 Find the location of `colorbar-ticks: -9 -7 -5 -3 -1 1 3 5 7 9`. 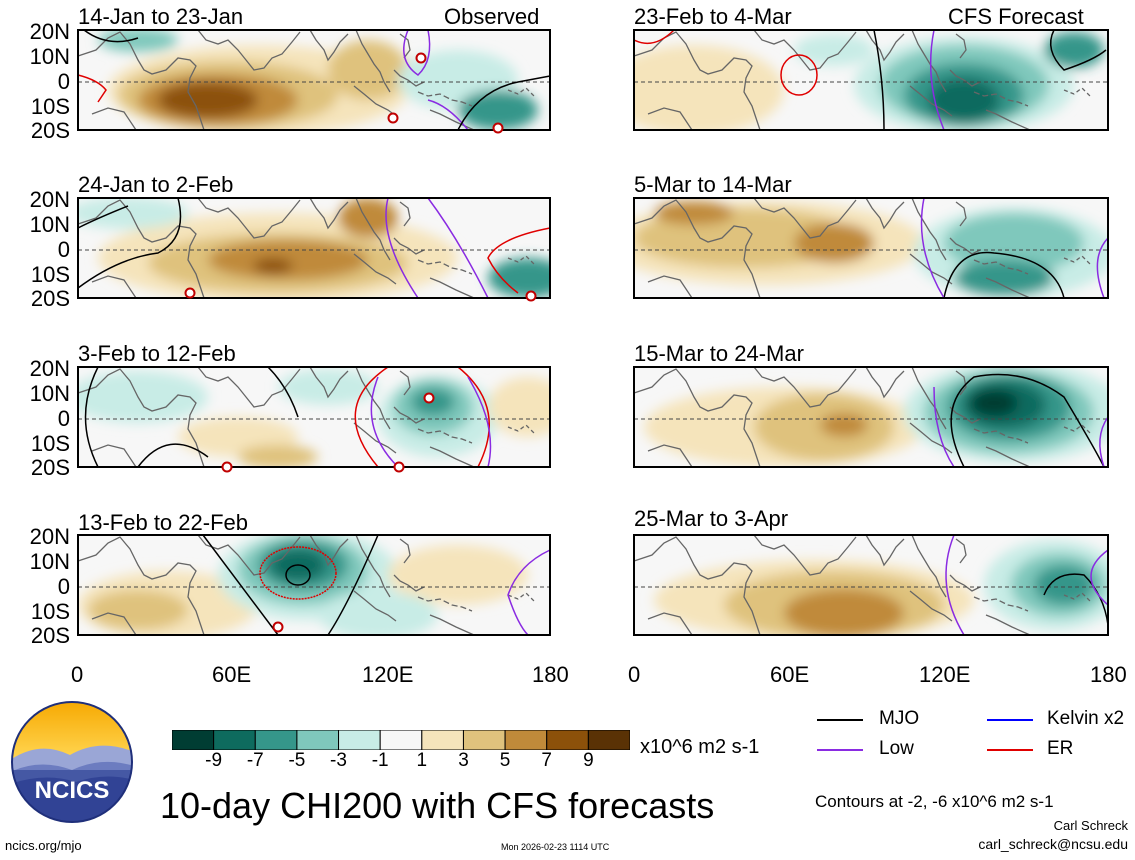

colorbar-ticks: -9 -7 -5 -3 -1 1 3 5 7 9 is located at coordinates (401, 763).